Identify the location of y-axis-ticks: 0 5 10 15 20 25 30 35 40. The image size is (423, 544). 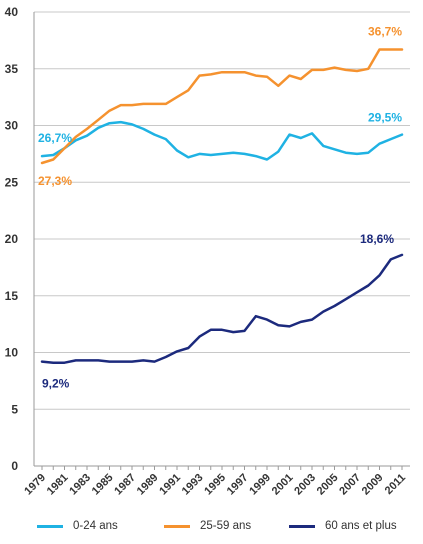
(12, 239).